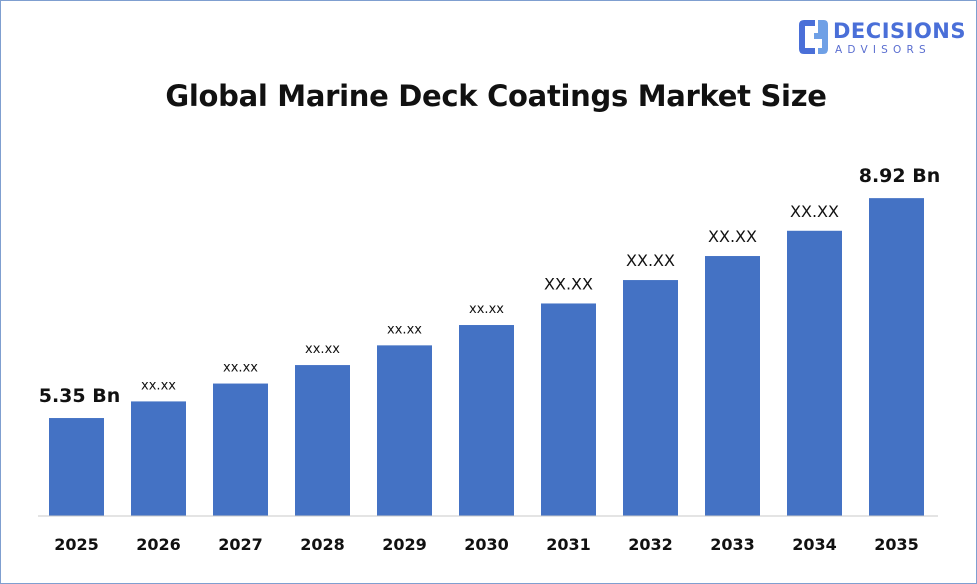  What do you see at coordinates (814, 373) in the screenshot?
I see `bar-2034` at bounding box center [814, 373].